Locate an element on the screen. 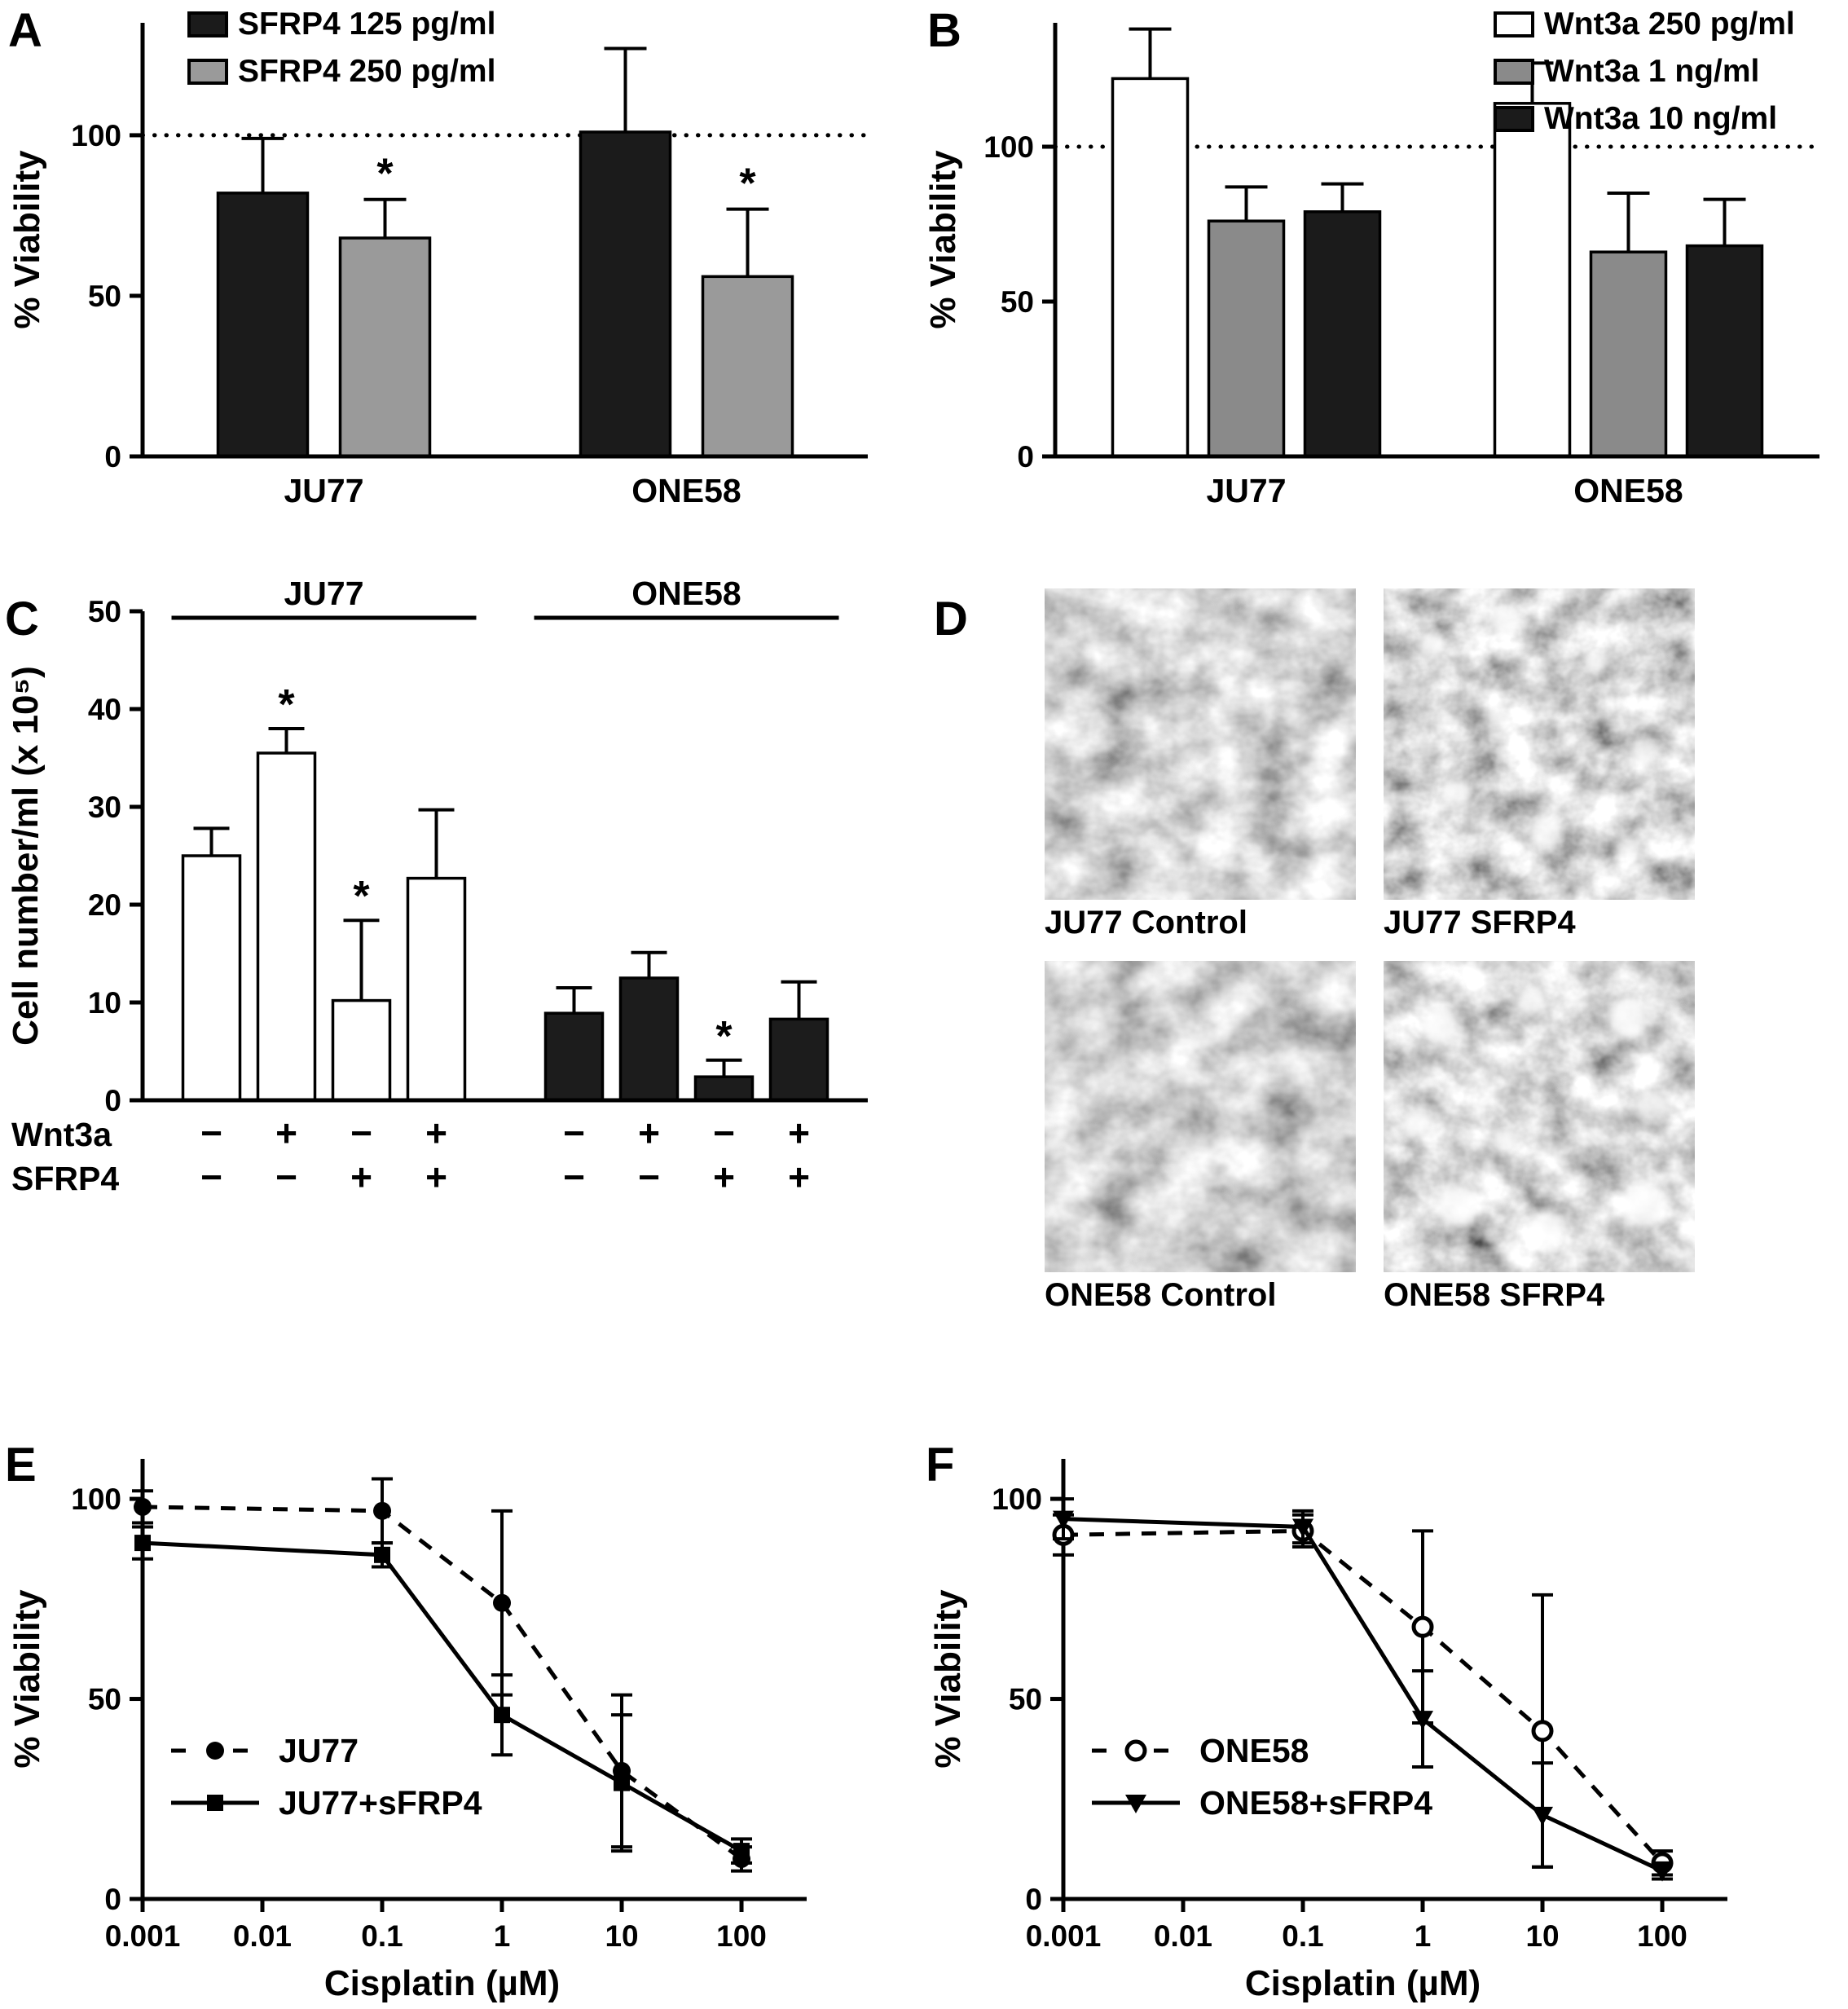  legend-item-wnt3a-10ng: Wnt3a 10 ng/ml is located at coordinates (1644, 119).